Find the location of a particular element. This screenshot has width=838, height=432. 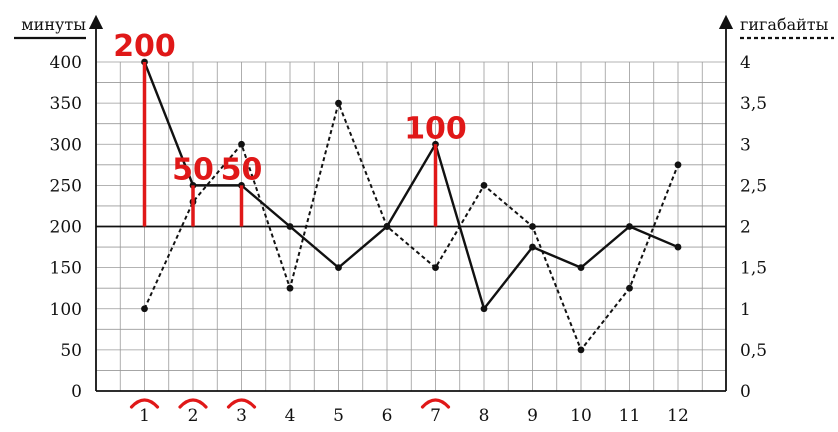

x-tick-label: 10 is located at coordinates (581, 416).